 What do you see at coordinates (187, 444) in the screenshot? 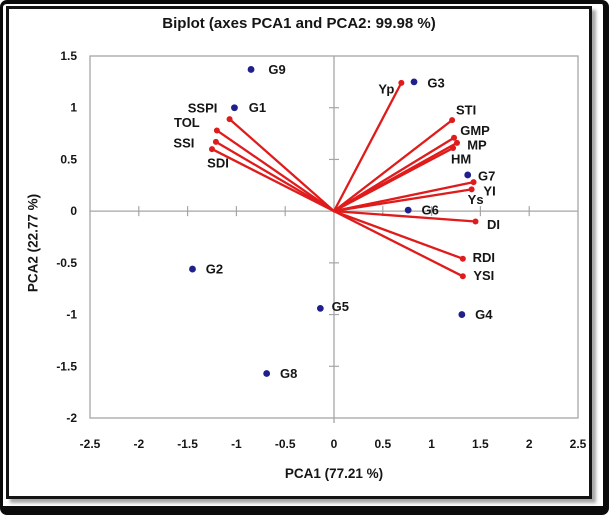
I see `x-tick-label: -1.5` at bounding box center [187, 444].